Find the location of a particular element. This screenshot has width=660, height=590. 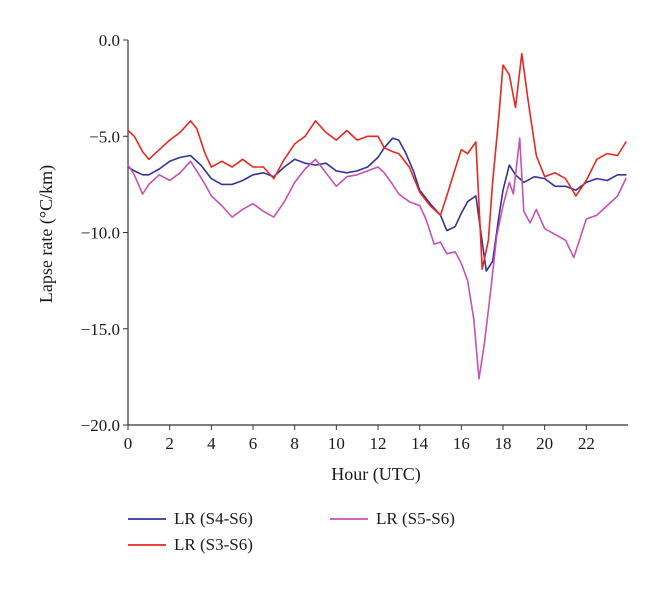

x-tick-label: 4 is located at coordinates (211, 443).